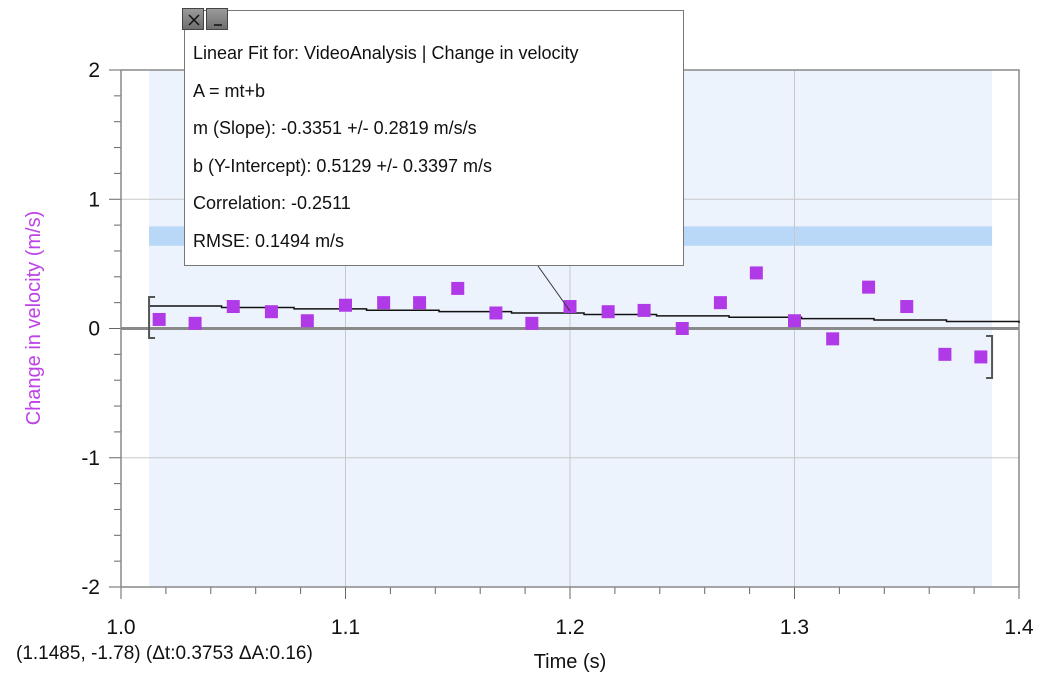 The width and height of the screenshot is (1049, 678). Describe the element at coordinates (990, 357) in the screenshot. I see `right-bracket` at that location.